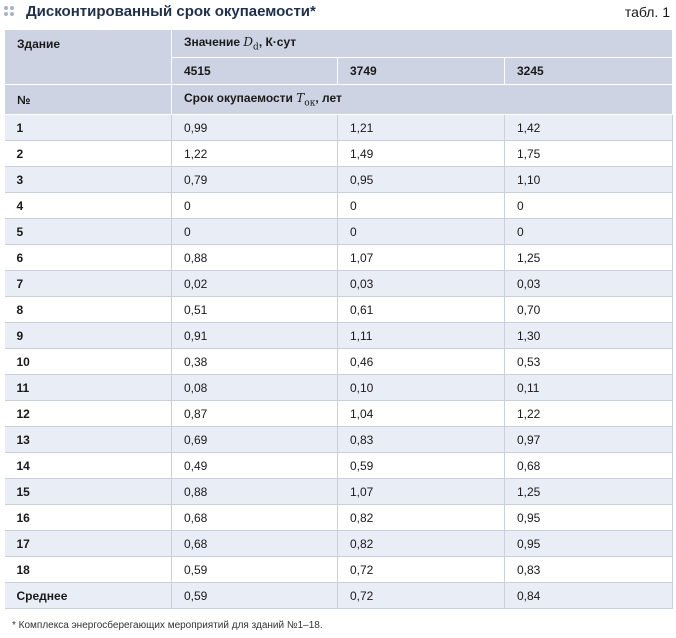 The image size is (676, 638). What do you see at coordinates (254, 71) in the screenshot?
I see `header-dd-1: 4515` at bounding box center [254, 71].